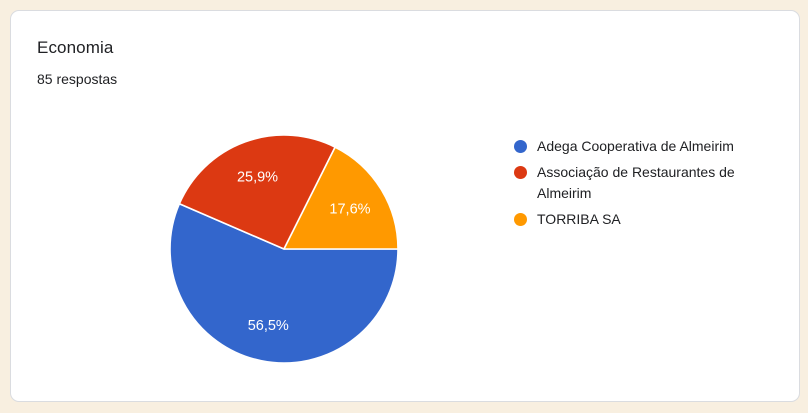  Describe the element at coordinates (635, 146) in the screenshot. I see `legend-label: Adega Cooperativa de Almeirim` at that location.